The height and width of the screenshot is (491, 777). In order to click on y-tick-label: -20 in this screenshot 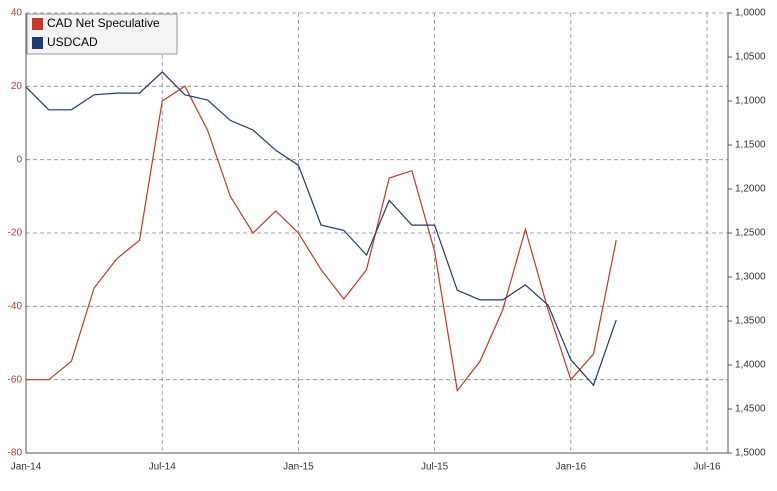, I will do `click(15, 233)`.